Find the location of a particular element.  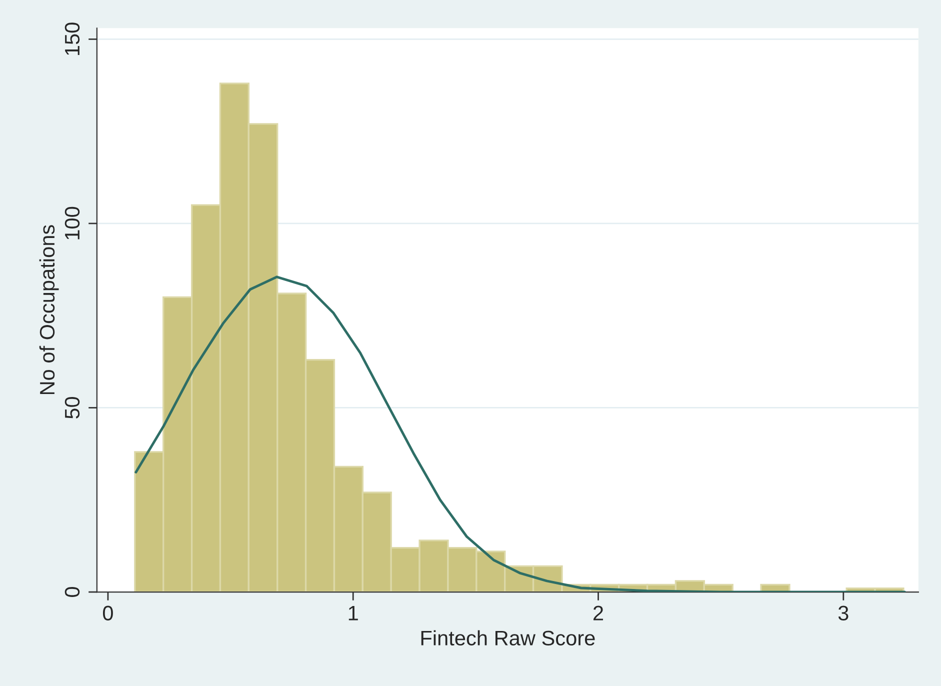

x-tick-label: 0 is located at coordinates (107, 613).